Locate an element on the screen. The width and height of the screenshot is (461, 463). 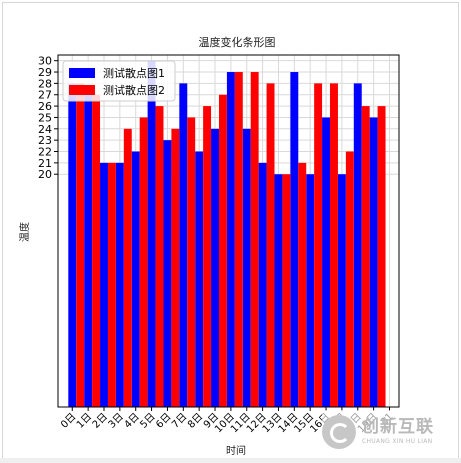
bar-2-17日 is located at coordinates (349, 279).